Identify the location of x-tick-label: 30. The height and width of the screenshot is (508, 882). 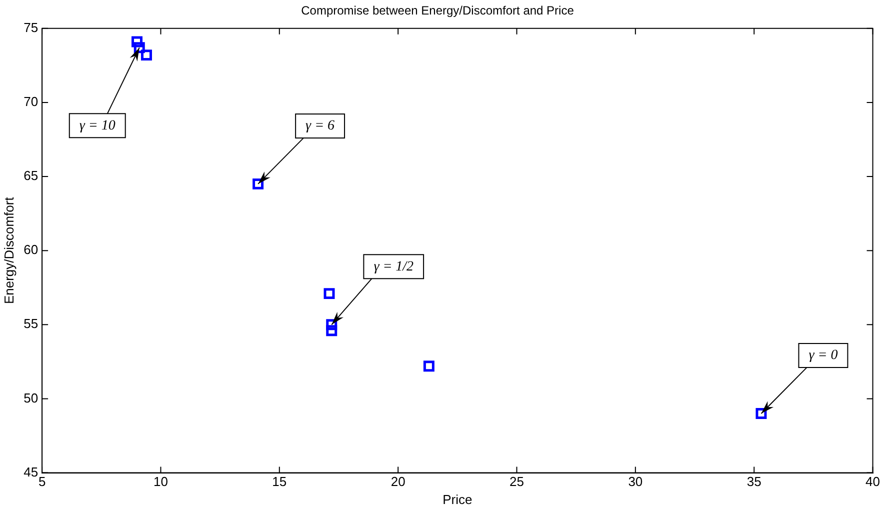
(635, 482).